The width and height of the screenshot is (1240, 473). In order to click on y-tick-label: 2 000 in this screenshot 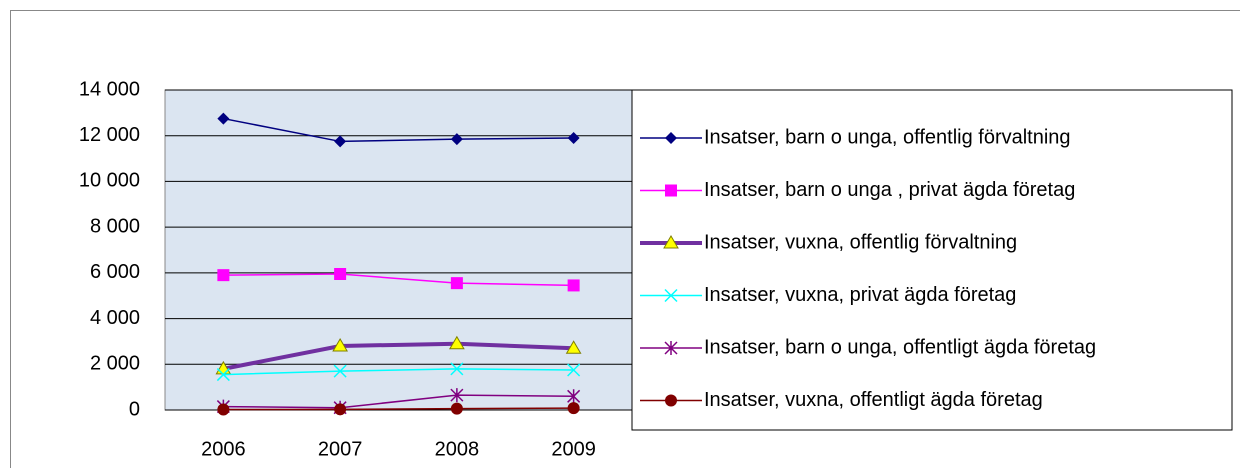, I will do `click(115, 364)`.